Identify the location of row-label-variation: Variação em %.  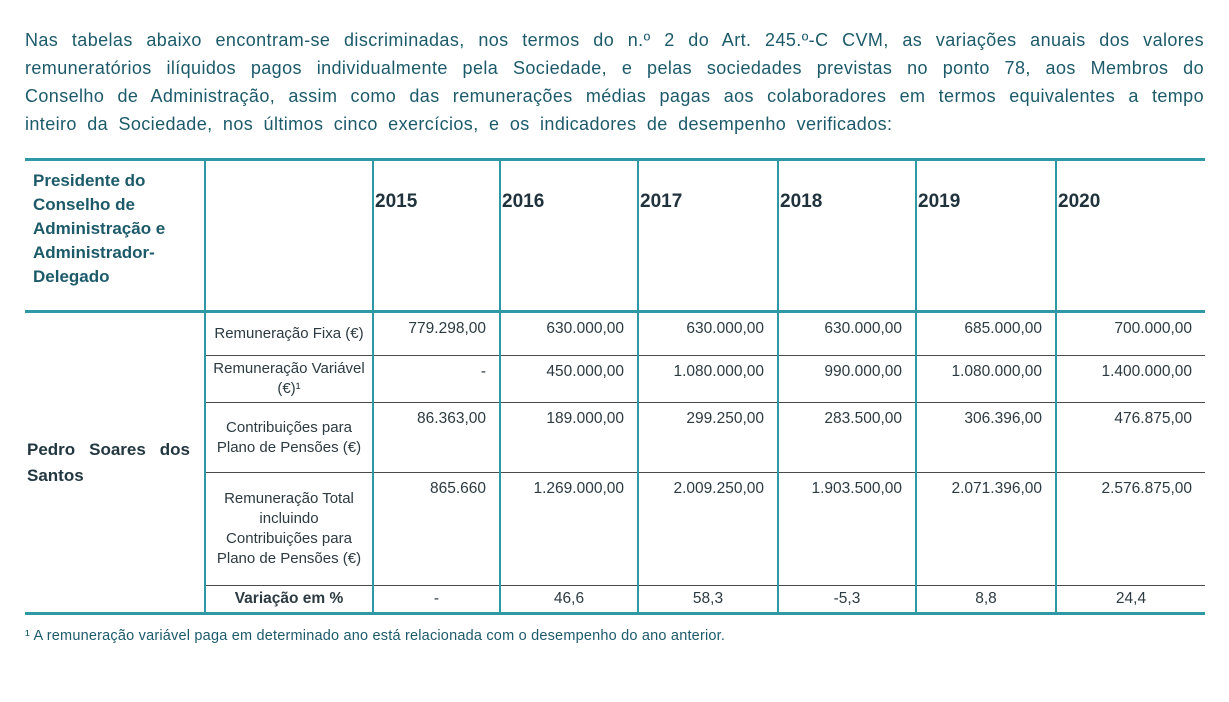
(288, 599).